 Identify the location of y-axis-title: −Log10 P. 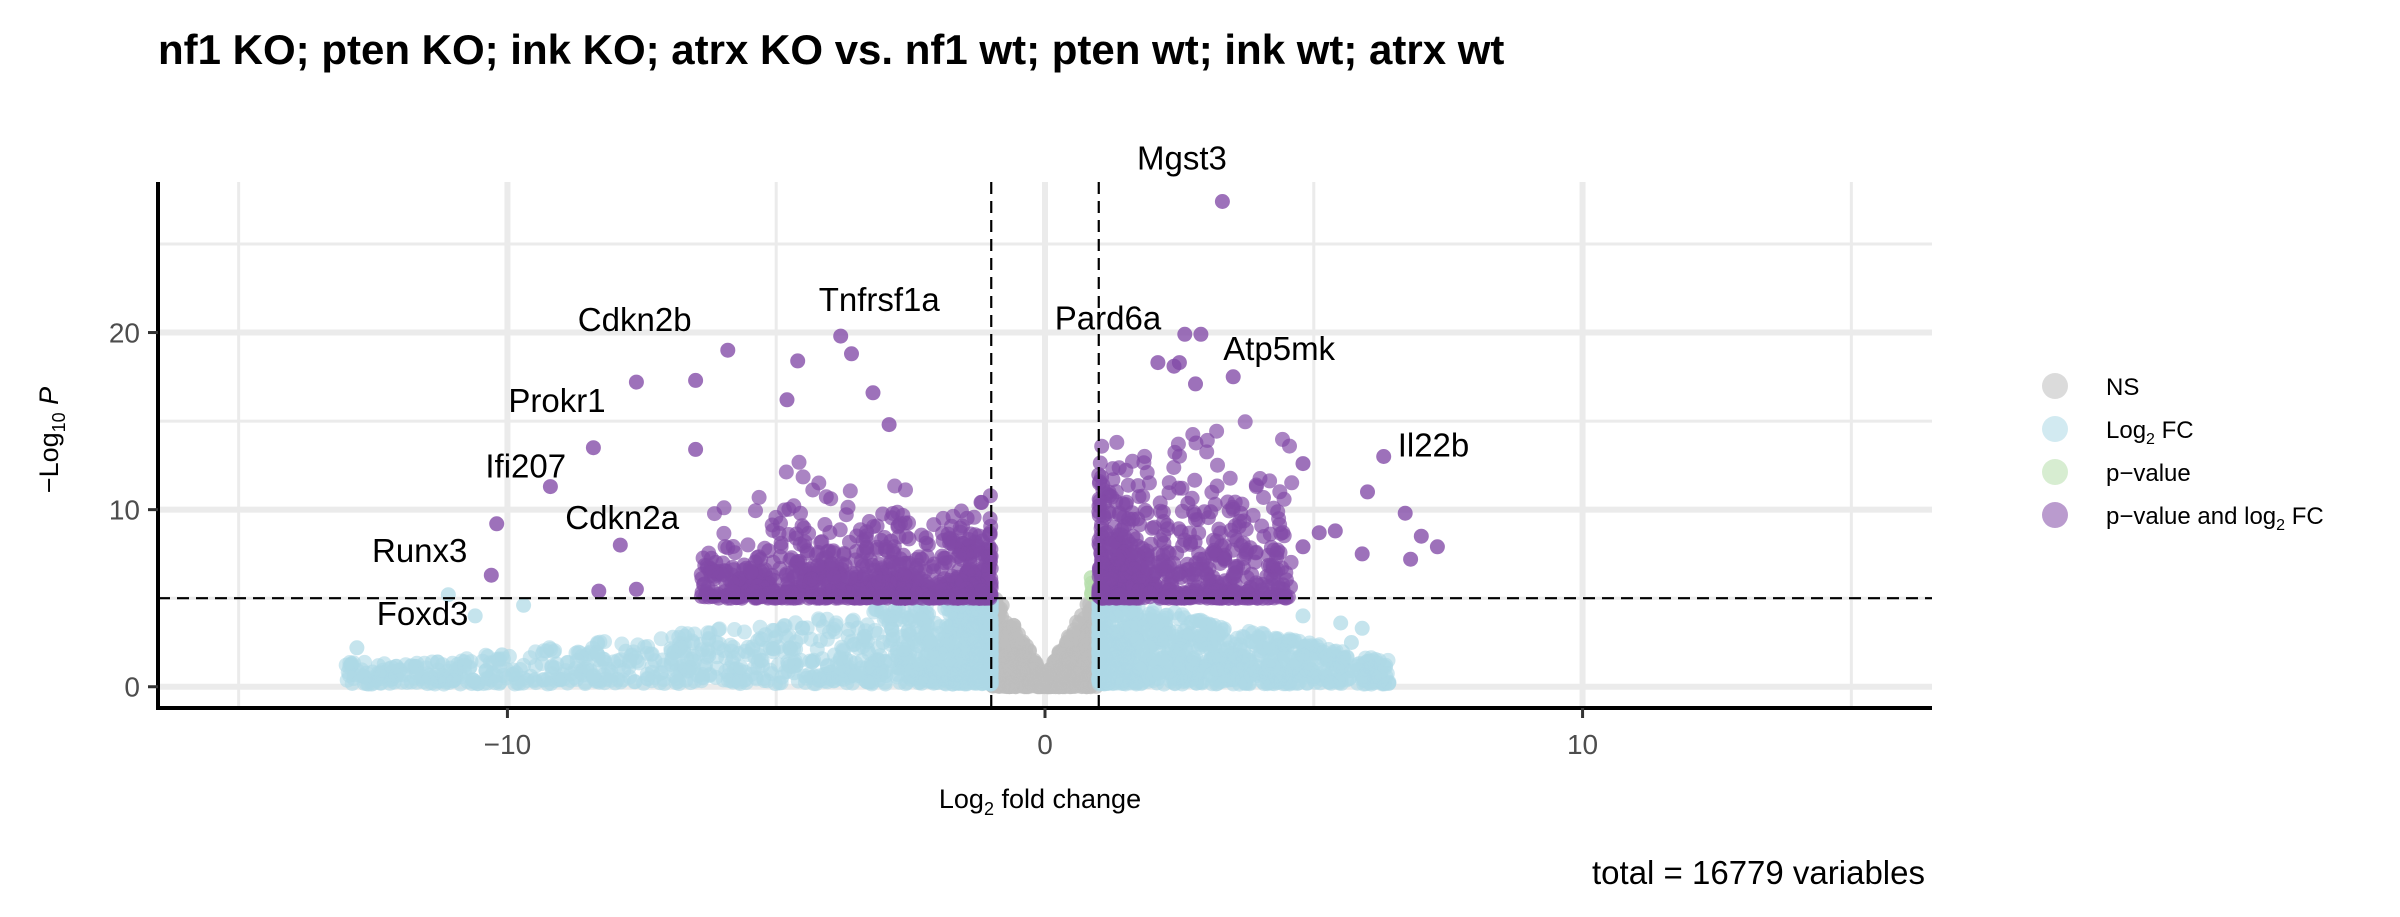
(51, 440).